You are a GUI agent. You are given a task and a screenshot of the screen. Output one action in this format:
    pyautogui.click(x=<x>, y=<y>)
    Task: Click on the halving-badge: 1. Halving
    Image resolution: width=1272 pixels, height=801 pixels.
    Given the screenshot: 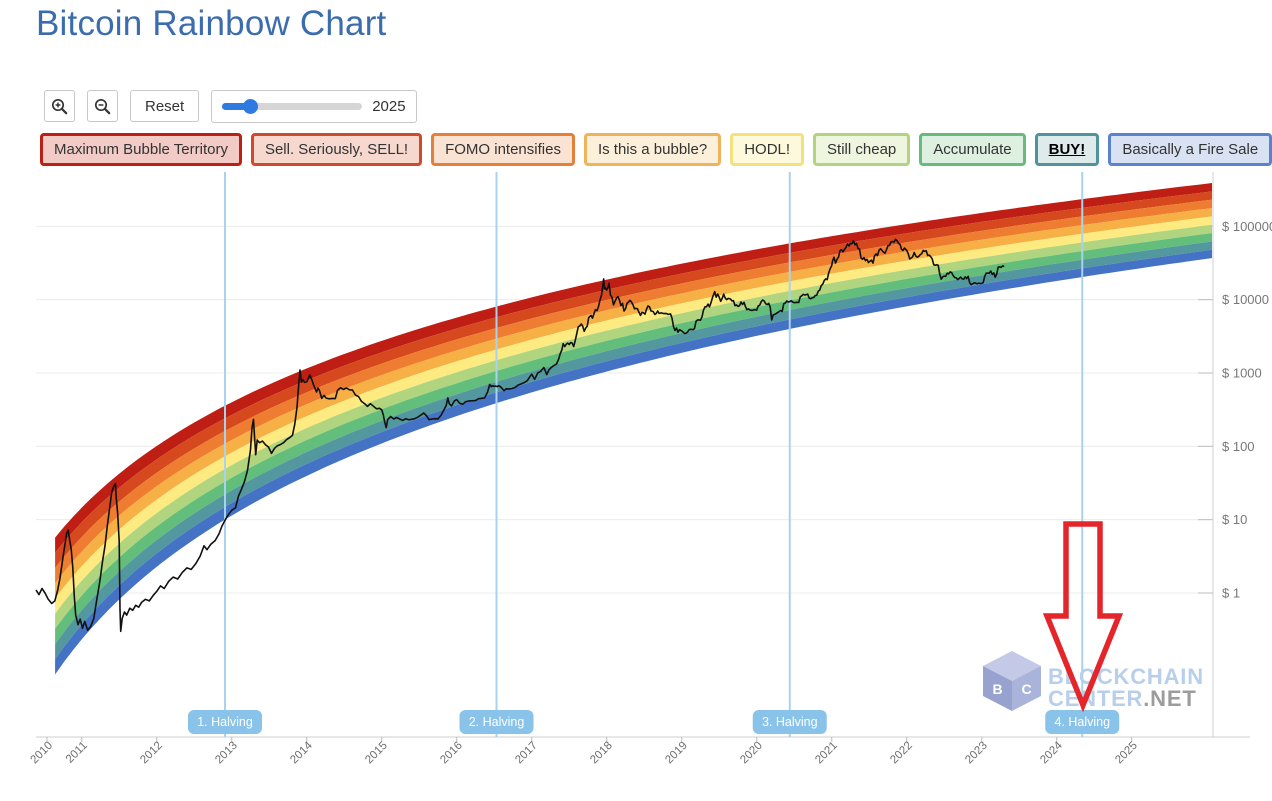 What is the action you would take?
    pyautogui.click(x=225, y=722)
    